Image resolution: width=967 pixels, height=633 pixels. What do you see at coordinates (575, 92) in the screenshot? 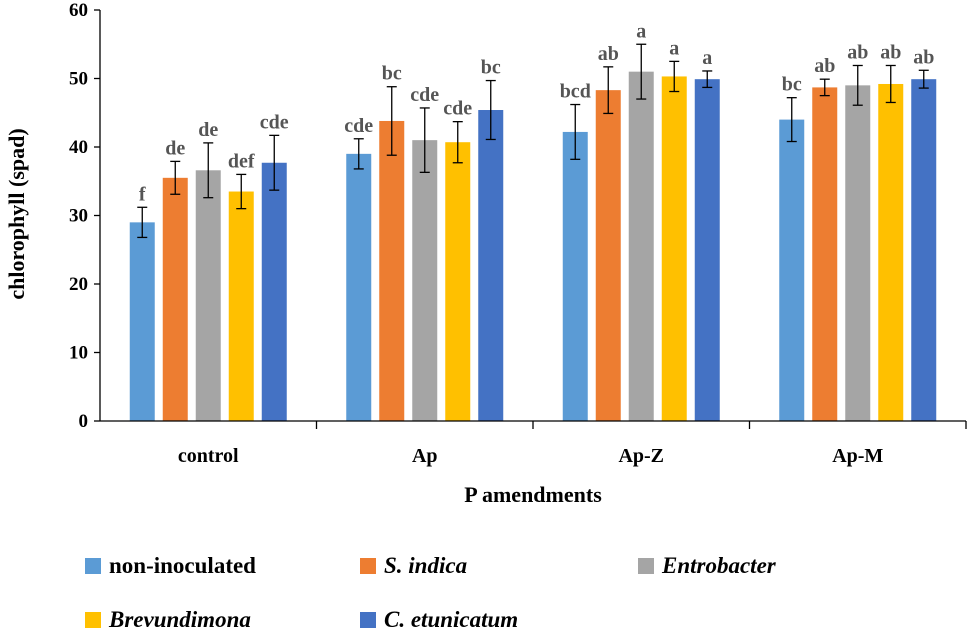
I see `significance-letter: bcd` at bounding box center [575, 92].